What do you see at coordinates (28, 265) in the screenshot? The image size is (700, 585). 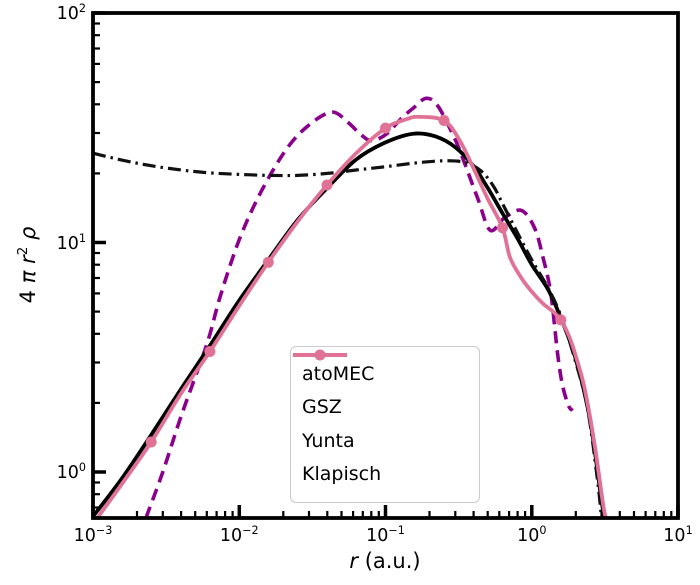 I see `y-axis-label: 4 π r2 ρ` at bounding box center [28, 265].